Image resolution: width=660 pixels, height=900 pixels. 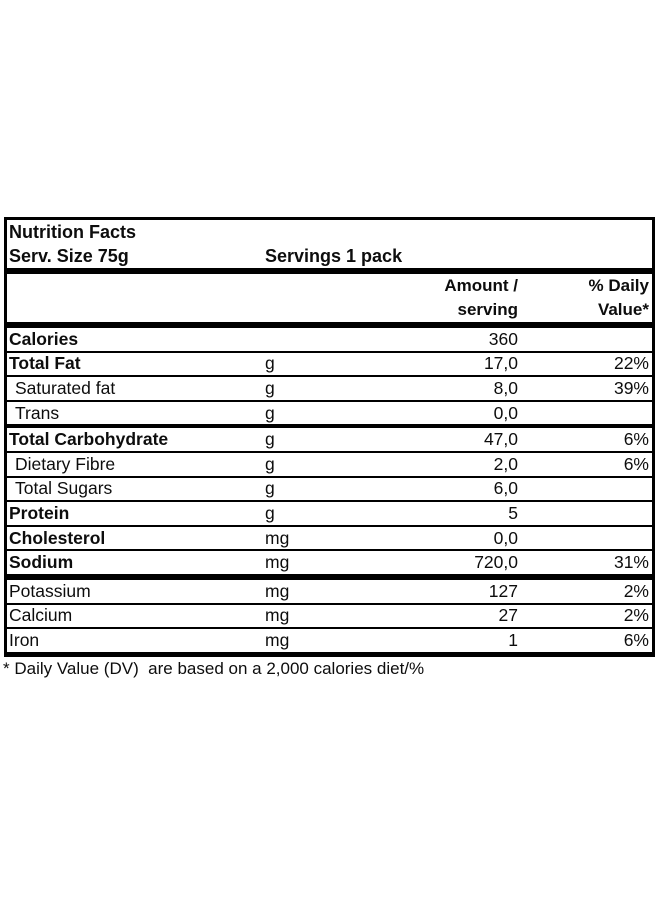 I want to click on row-calcium: Calcium mg 27 2%, so click(x=329, y=615).